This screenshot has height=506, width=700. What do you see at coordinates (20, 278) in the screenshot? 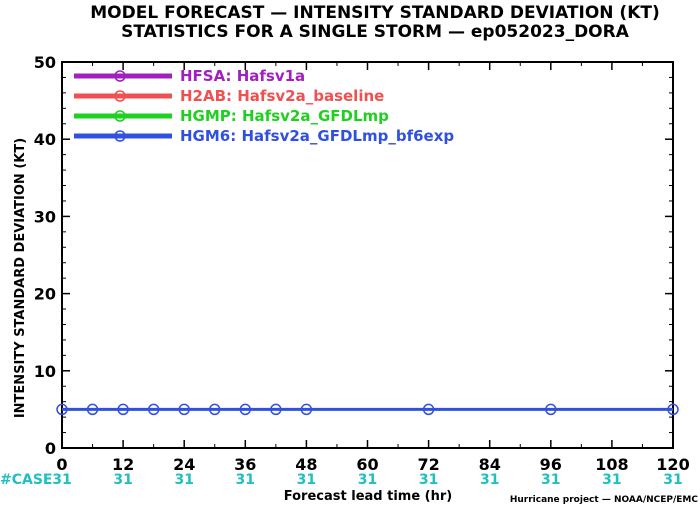
I see `y-axis-label: INTENSITY STANDARD DEVIATION (KT)` at bounding box center [20, 278].